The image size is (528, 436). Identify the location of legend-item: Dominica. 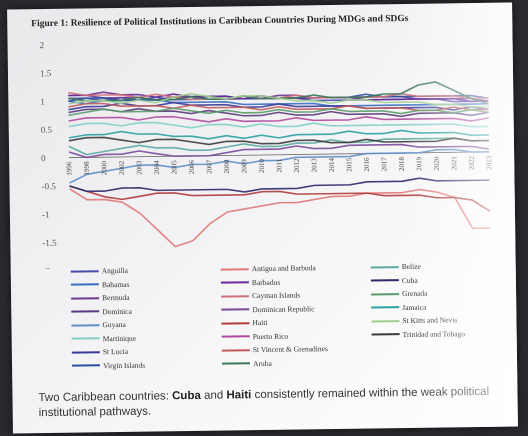
(101, 311).